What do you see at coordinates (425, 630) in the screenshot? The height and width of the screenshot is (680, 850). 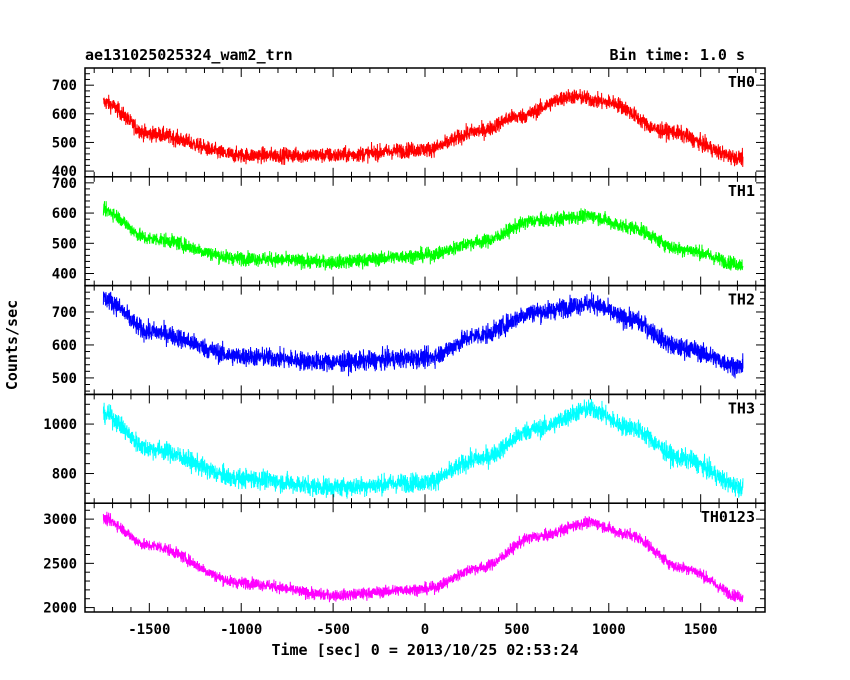 I see `x-tick-label: 0` at bounding box center [425, 630].